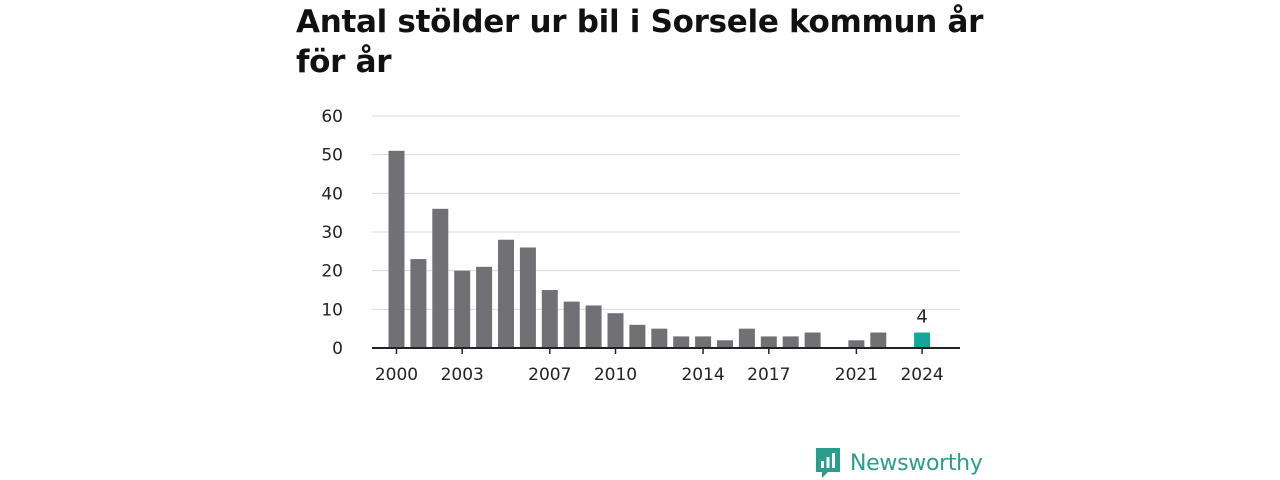 The image size is (1280, 480). I want to click on x-tick-label: 2024, so click(921, 375).